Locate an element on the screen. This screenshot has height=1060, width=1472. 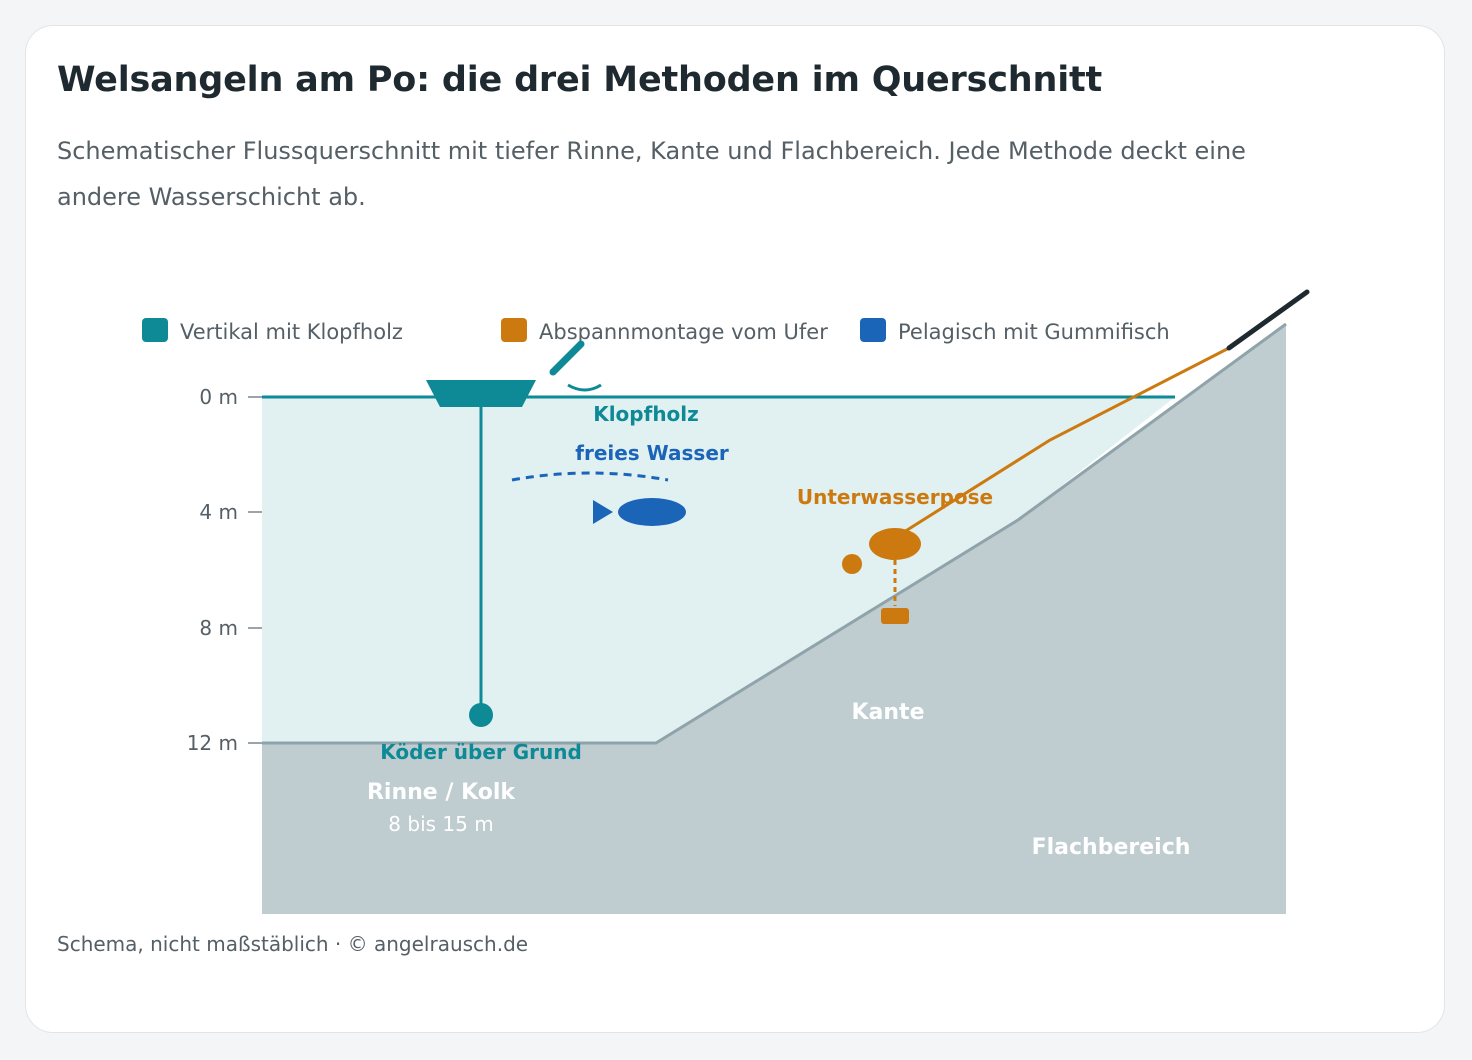
label-freies-wasser: freies Wasser is located at coordinates (652, 453).